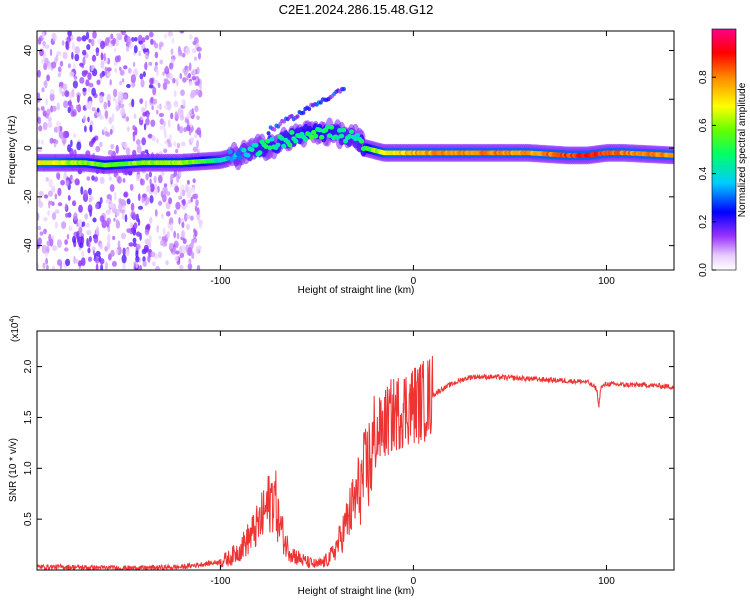  What do you see at coordinates (220, 281) in the screenshot?
I see `x-tick-label: -100` at bounding box center [220, 281].